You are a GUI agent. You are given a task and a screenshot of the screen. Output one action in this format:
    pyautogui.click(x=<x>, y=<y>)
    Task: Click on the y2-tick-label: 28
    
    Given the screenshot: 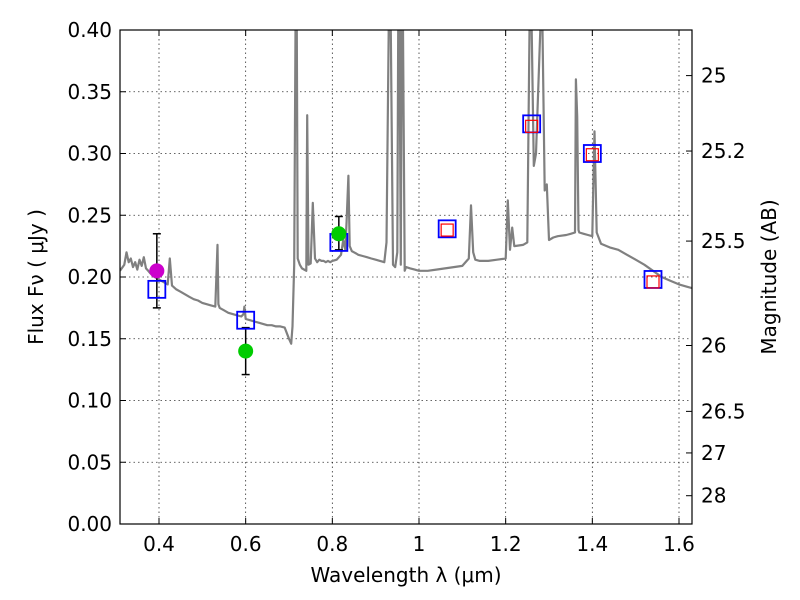 What is the action you would take?
    pyautogui.click(x=713, y=496)
    